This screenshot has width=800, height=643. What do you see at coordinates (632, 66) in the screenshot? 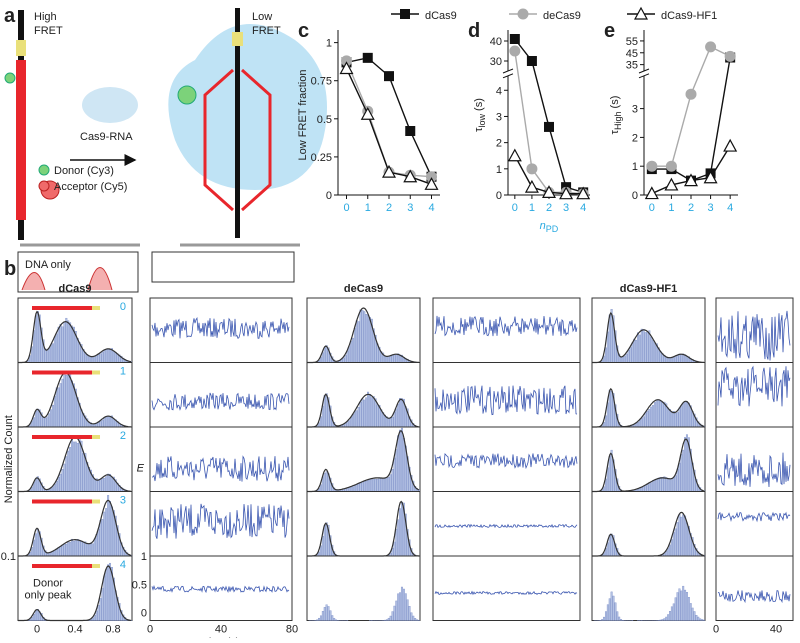
I see `y-tick-label: 35` at bounding box center [632, 66].